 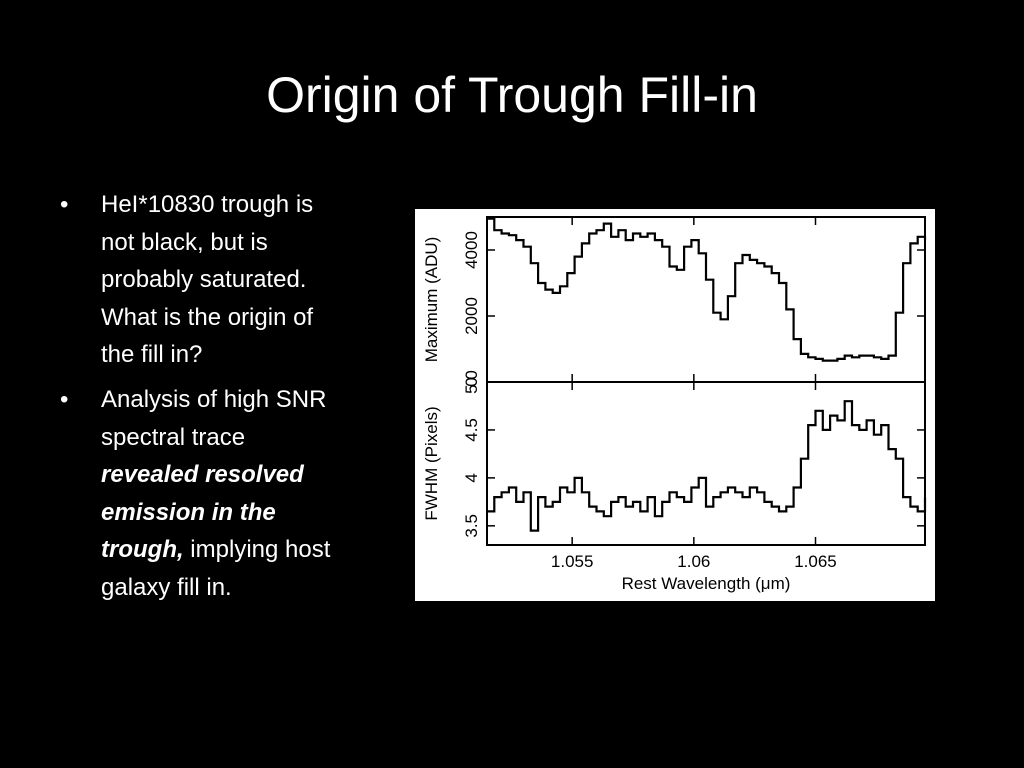 What do you see at coordinates (693, 561) in the screenshot?
I see `xtick-label: 1.06` at bounding box center [693, 561].